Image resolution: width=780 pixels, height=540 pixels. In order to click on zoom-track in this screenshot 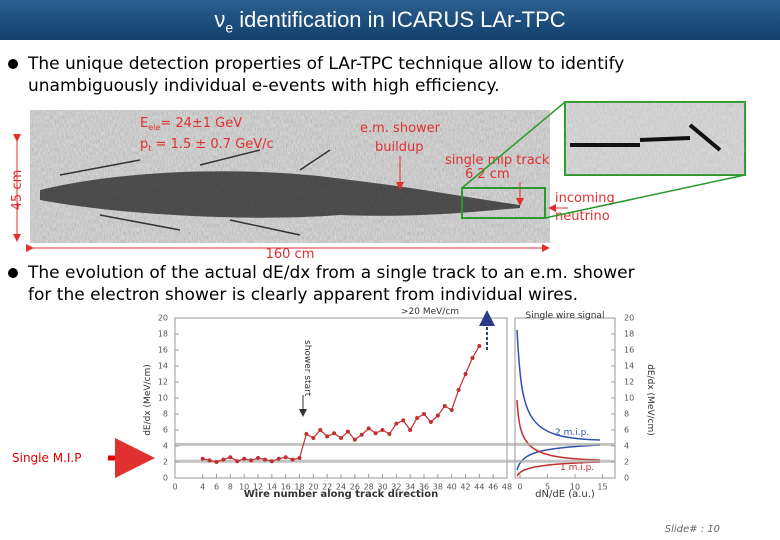, I will do `click(646, 137)`.